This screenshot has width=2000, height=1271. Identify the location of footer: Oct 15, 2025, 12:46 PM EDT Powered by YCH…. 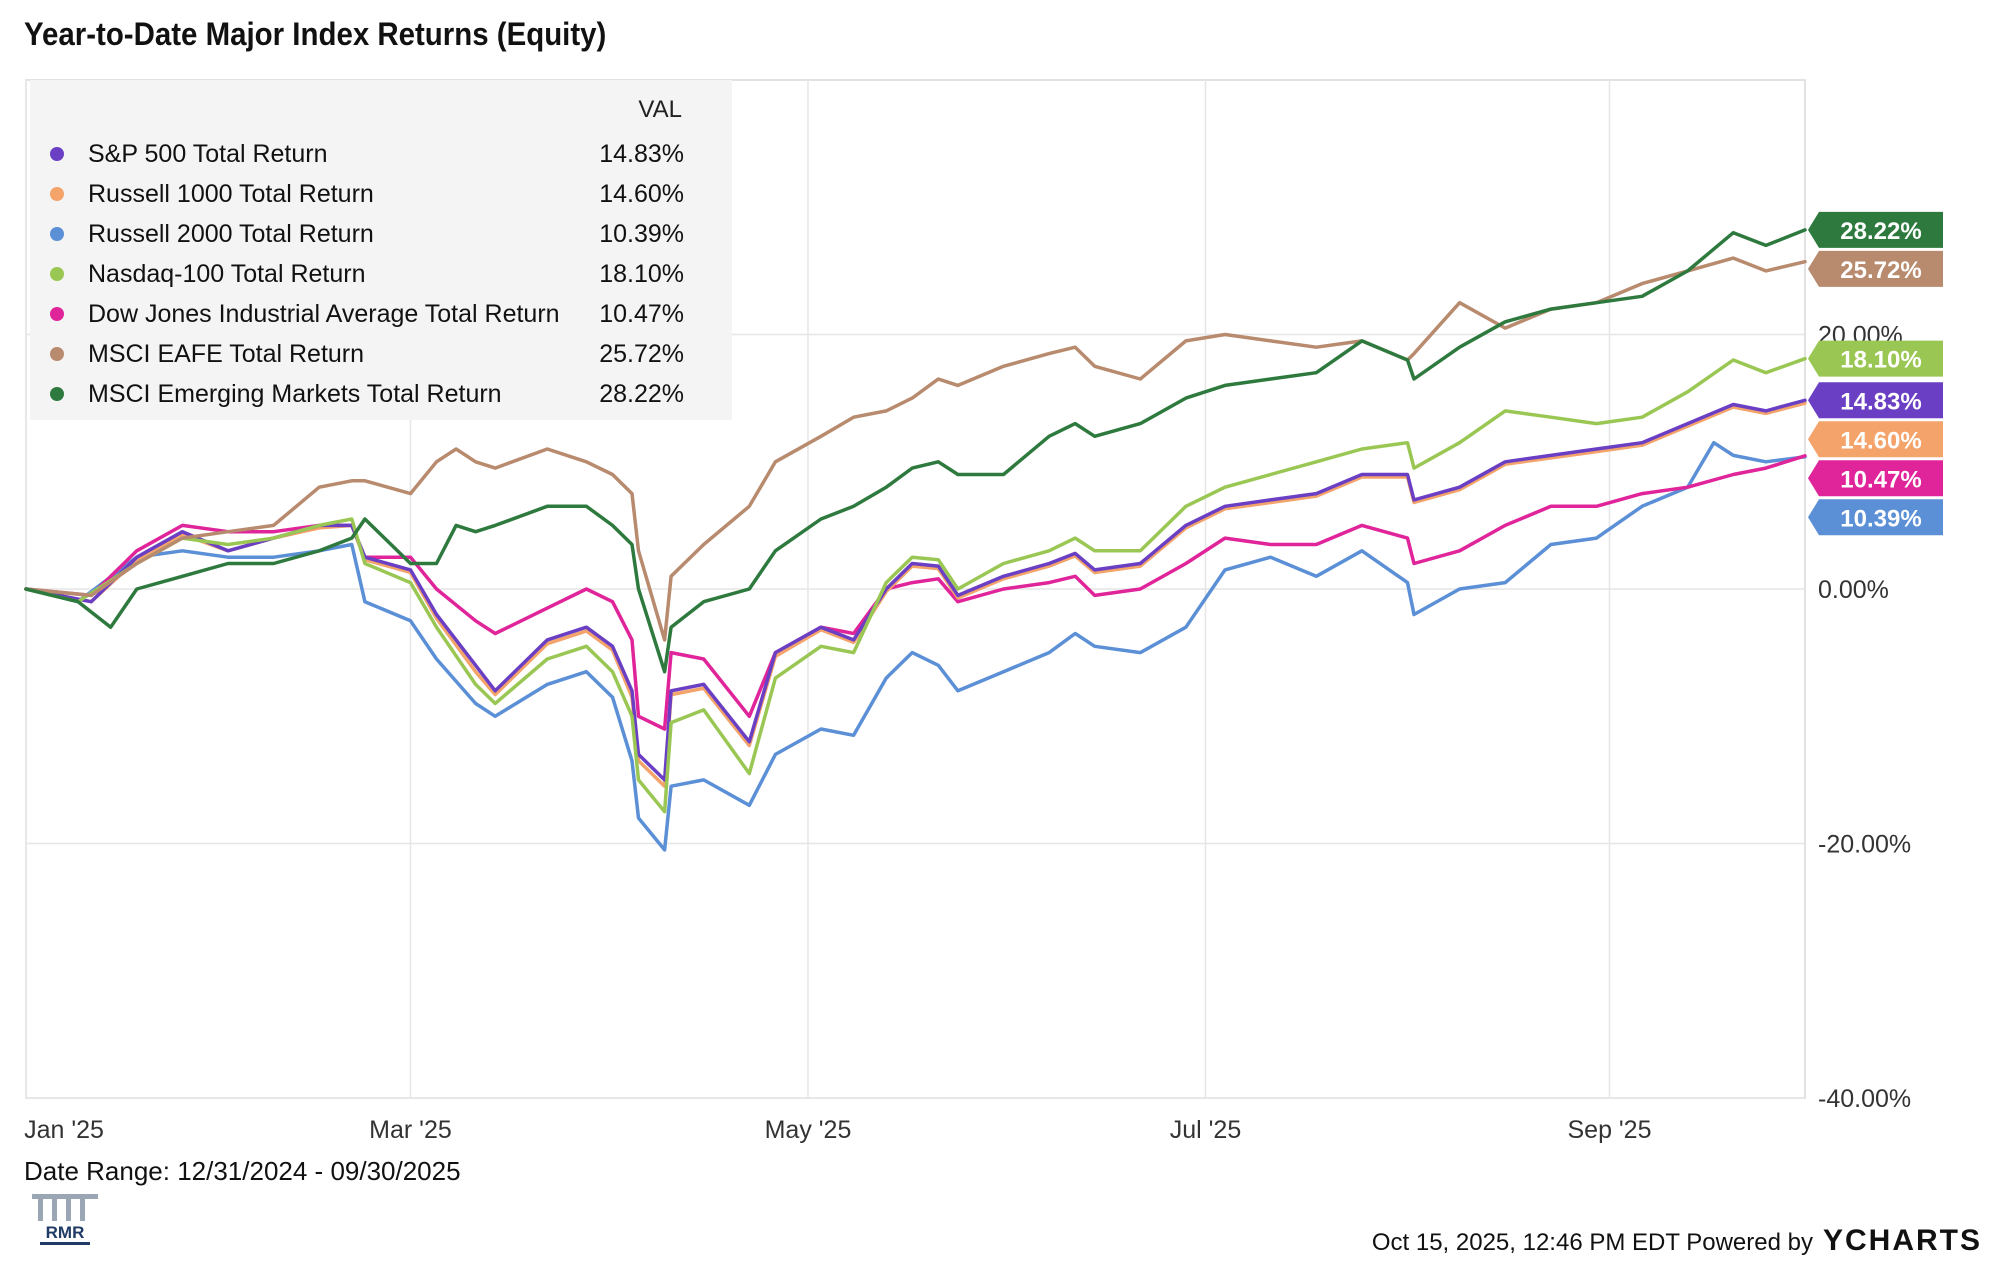
(1677, 1241).